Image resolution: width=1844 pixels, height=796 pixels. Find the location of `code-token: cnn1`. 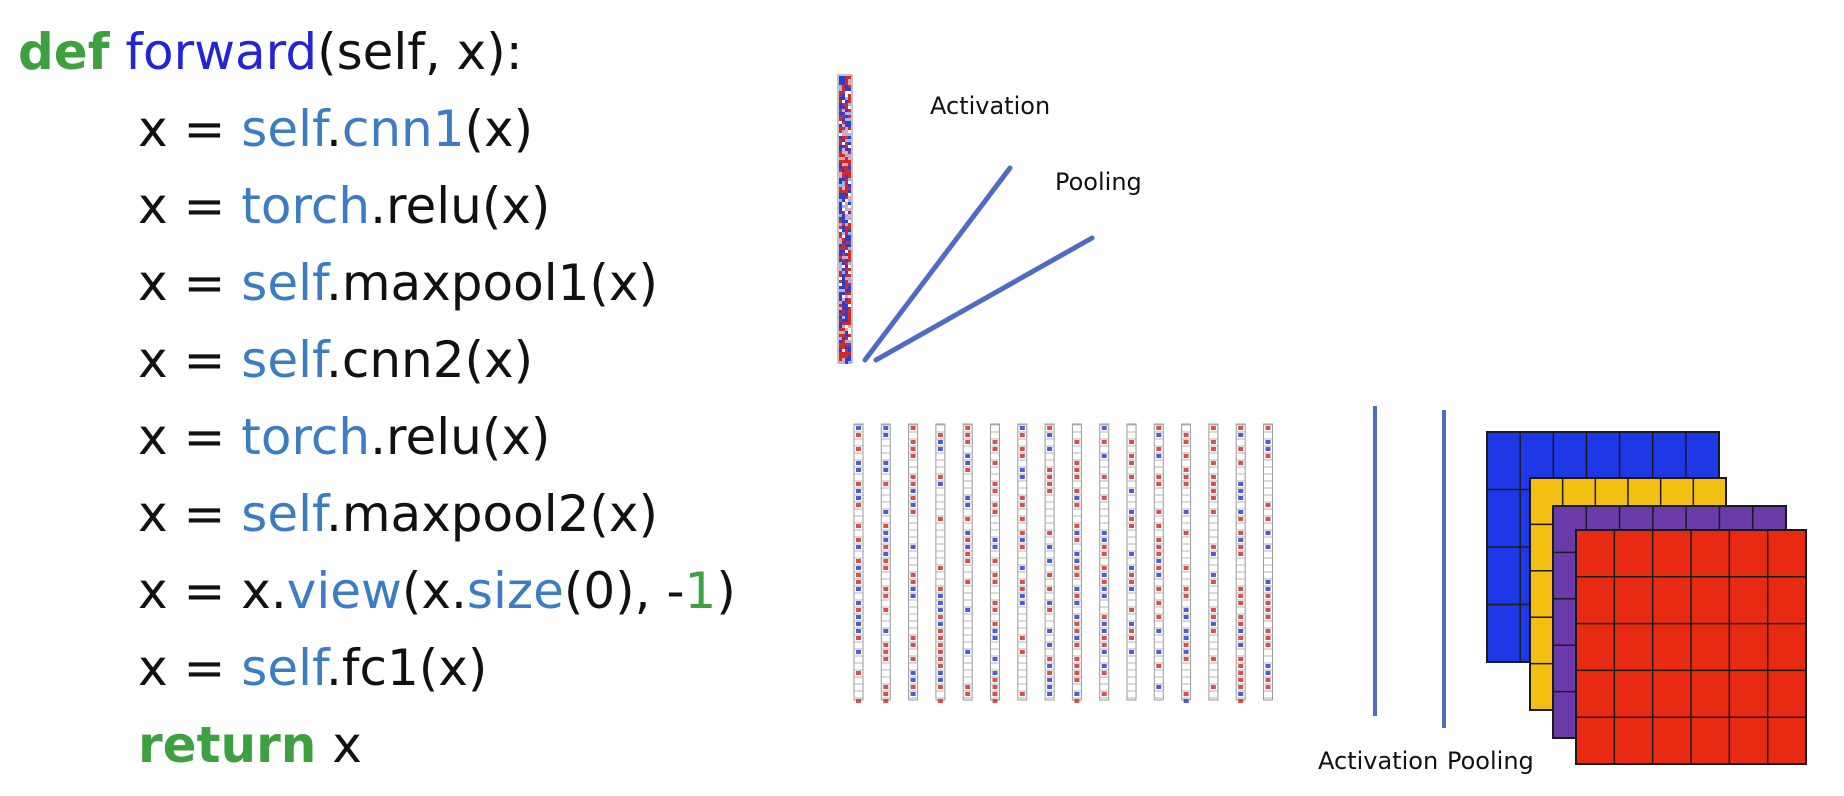

code-token: cnn1 is located at coordinates (403, 129).